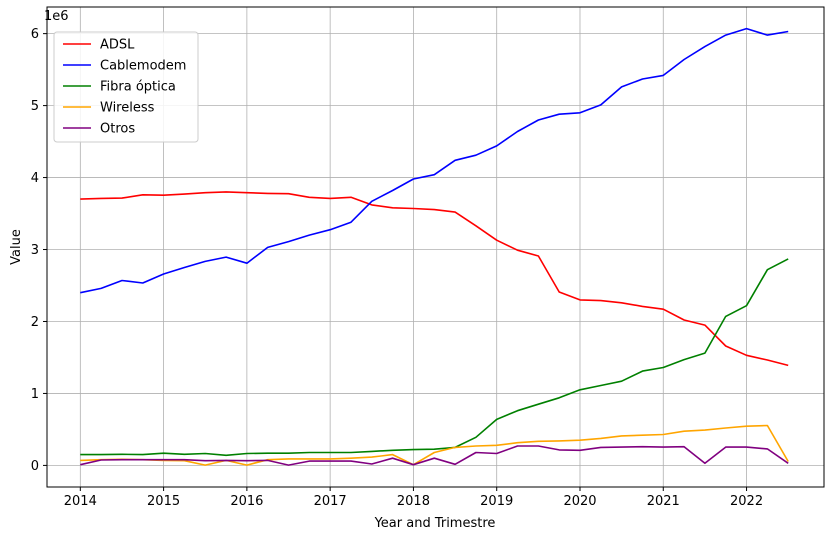 Image resolution: width=833 pixels, height=540 pixels. What do you see at coordinates (246, 501) in the screenshot?
I see `x-tick-label: 2016` at bounding box center [246, 501].